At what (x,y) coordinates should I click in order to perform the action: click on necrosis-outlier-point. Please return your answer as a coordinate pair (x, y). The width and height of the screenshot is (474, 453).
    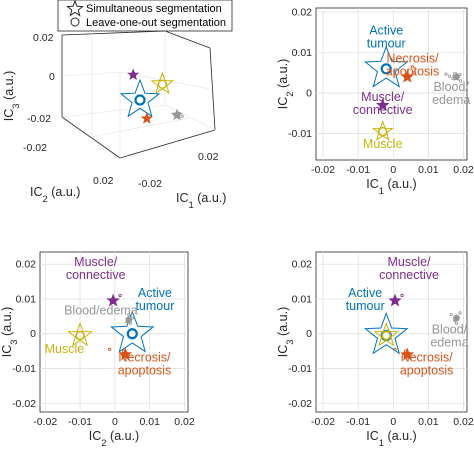
    Looking at the image, I should click on (412, 67).